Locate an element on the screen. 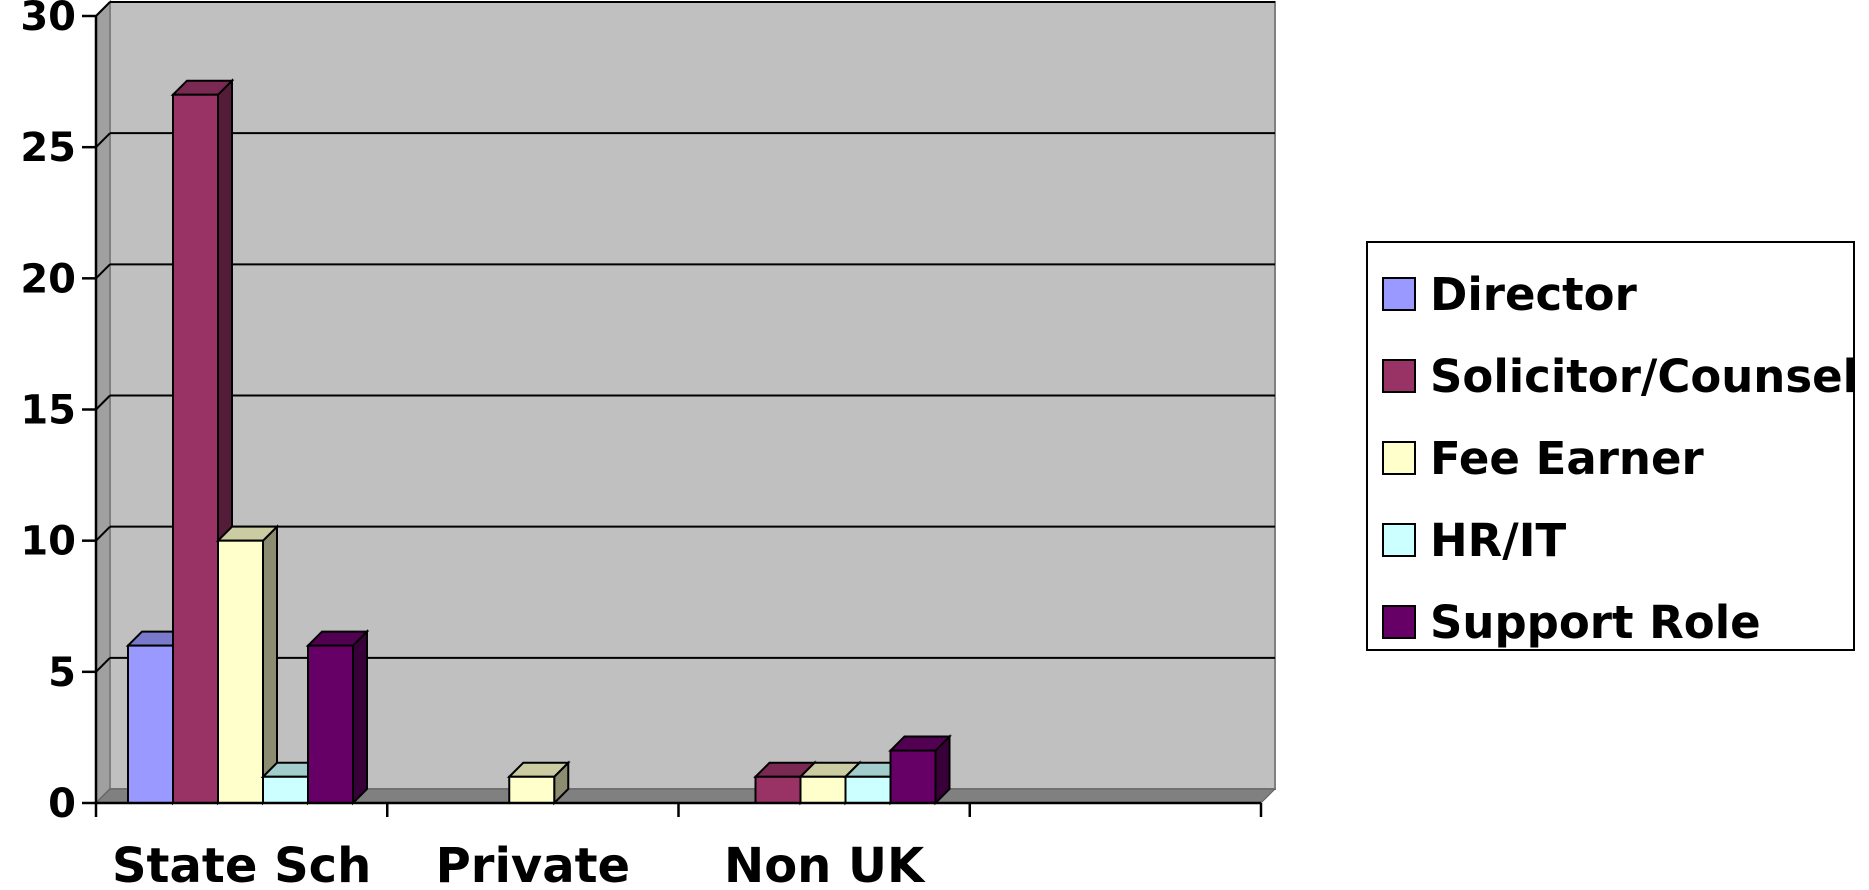  y-tick-label: 5 is located at coordinates (62, 673).